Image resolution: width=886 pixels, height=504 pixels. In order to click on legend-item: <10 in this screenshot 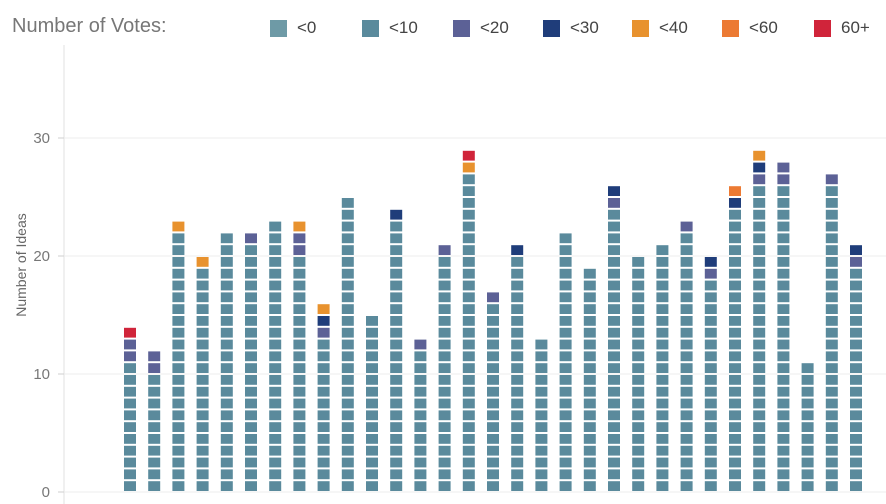, I will do `click(390, 28)`.